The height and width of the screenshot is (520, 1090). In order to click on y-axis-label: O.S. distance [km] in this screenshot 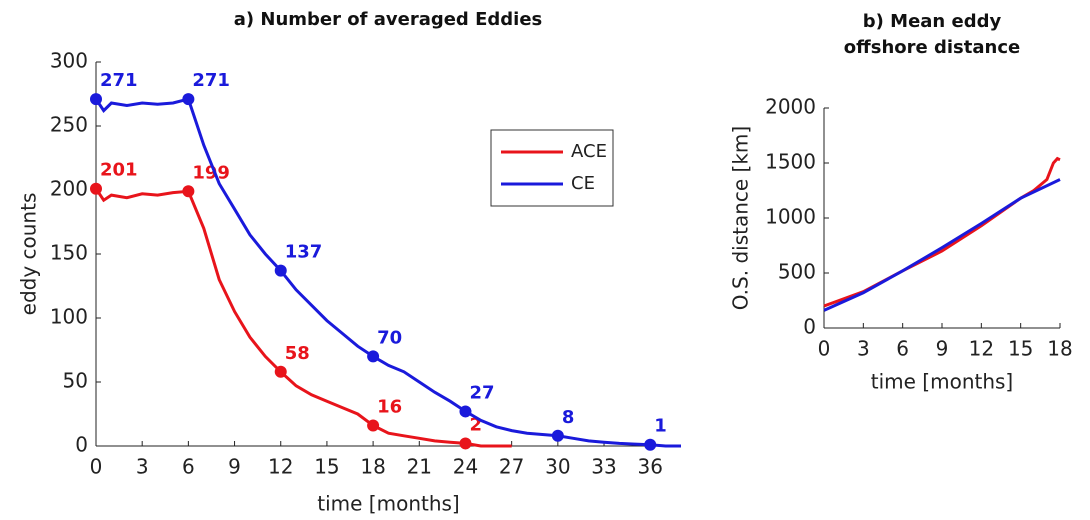, I will do `click(741, 218)`.